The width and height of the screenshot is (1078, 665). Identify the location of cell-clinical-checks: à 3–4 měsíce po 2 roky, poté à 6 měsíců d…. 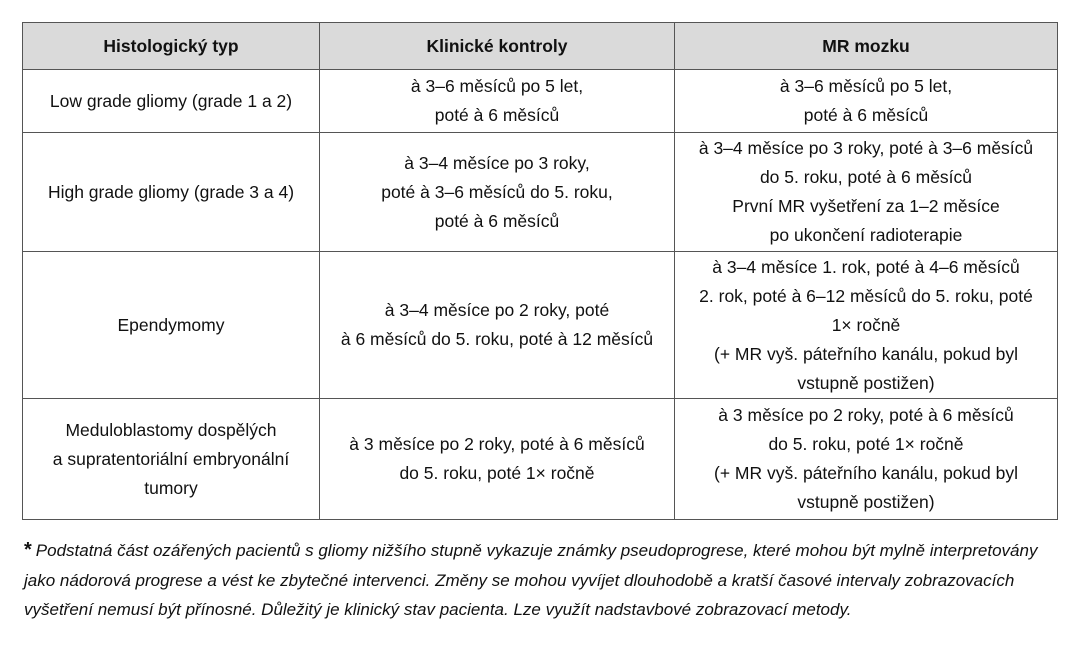
(497, 325).